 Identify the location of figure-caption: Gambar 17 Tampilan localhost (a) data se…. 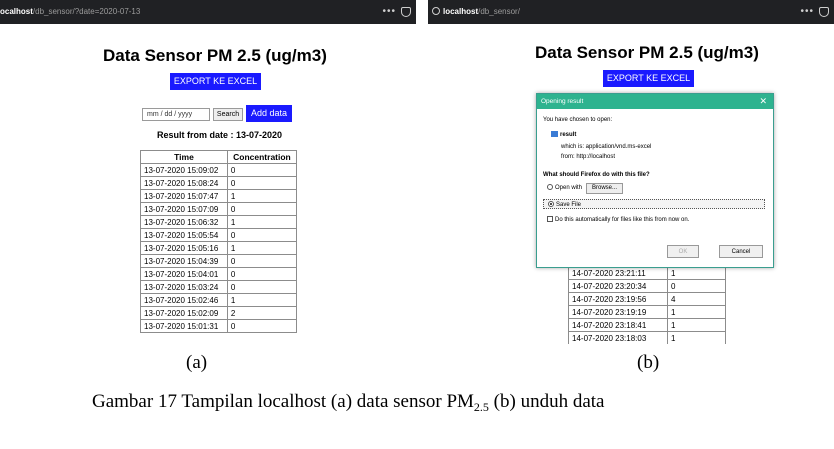
(348, 403).